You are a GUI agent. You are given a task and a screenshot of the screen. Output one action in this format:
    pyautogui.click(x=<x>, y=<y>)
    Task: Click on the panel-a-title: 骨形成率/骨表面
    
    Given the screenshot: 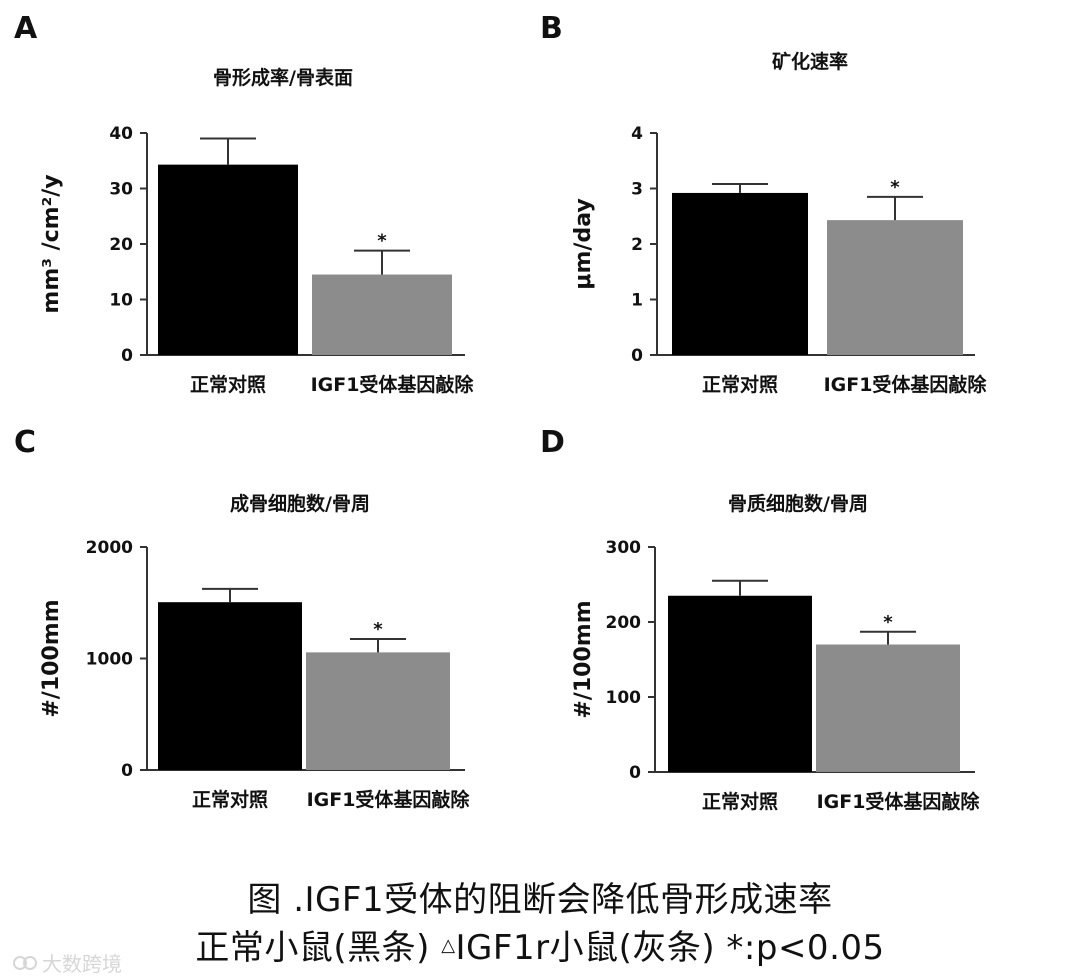 What is the action you would take?
    pyautogui.click(x=283, y=77)
    